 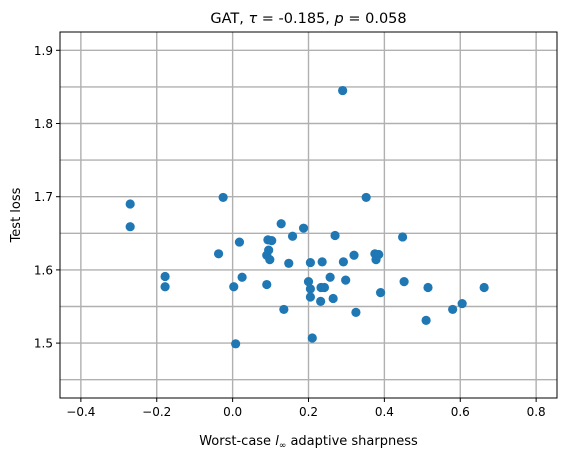 What do you see at coordinates (339, 19) in the screenshot?
I see `title-p-symbol: p` at bounding box center [339, 19].